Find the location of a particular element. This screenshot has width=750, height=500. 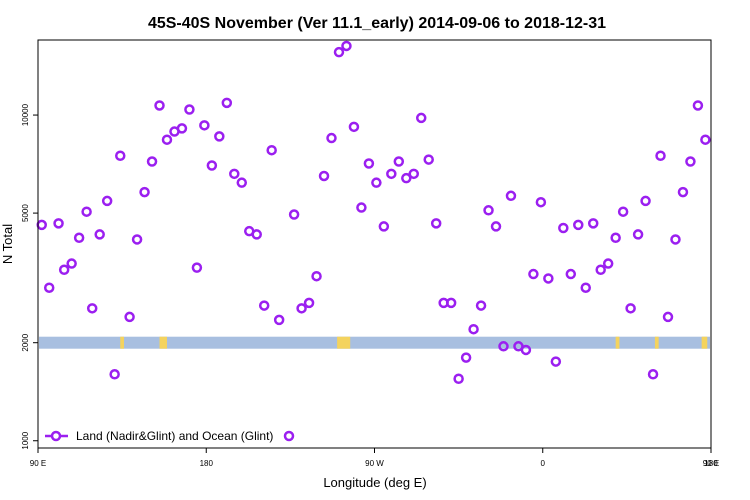

band-rect is located at coordinates (374, 342).